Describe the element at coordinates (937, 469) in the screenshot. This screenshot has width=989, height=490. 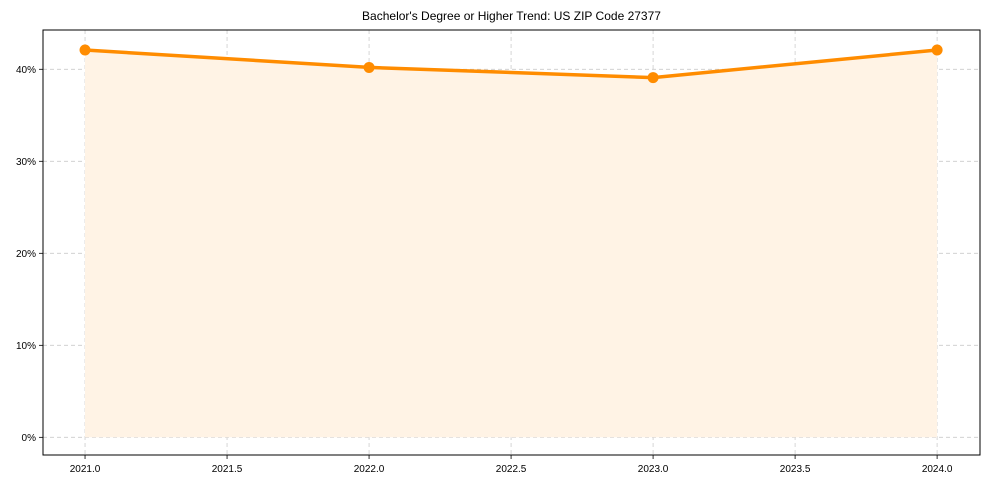
I see `x-tick-label: 2024.0` at that location.